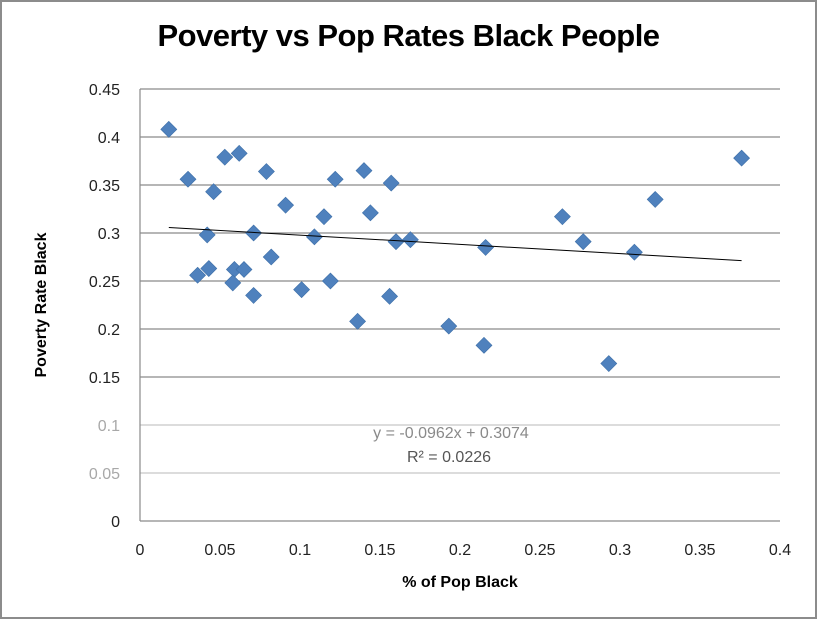 This screenshot has width=817, height=619. Describe the element at coordinates (109, 138) in the screenshot. I see `y-tick-label: 0.4` at that location.